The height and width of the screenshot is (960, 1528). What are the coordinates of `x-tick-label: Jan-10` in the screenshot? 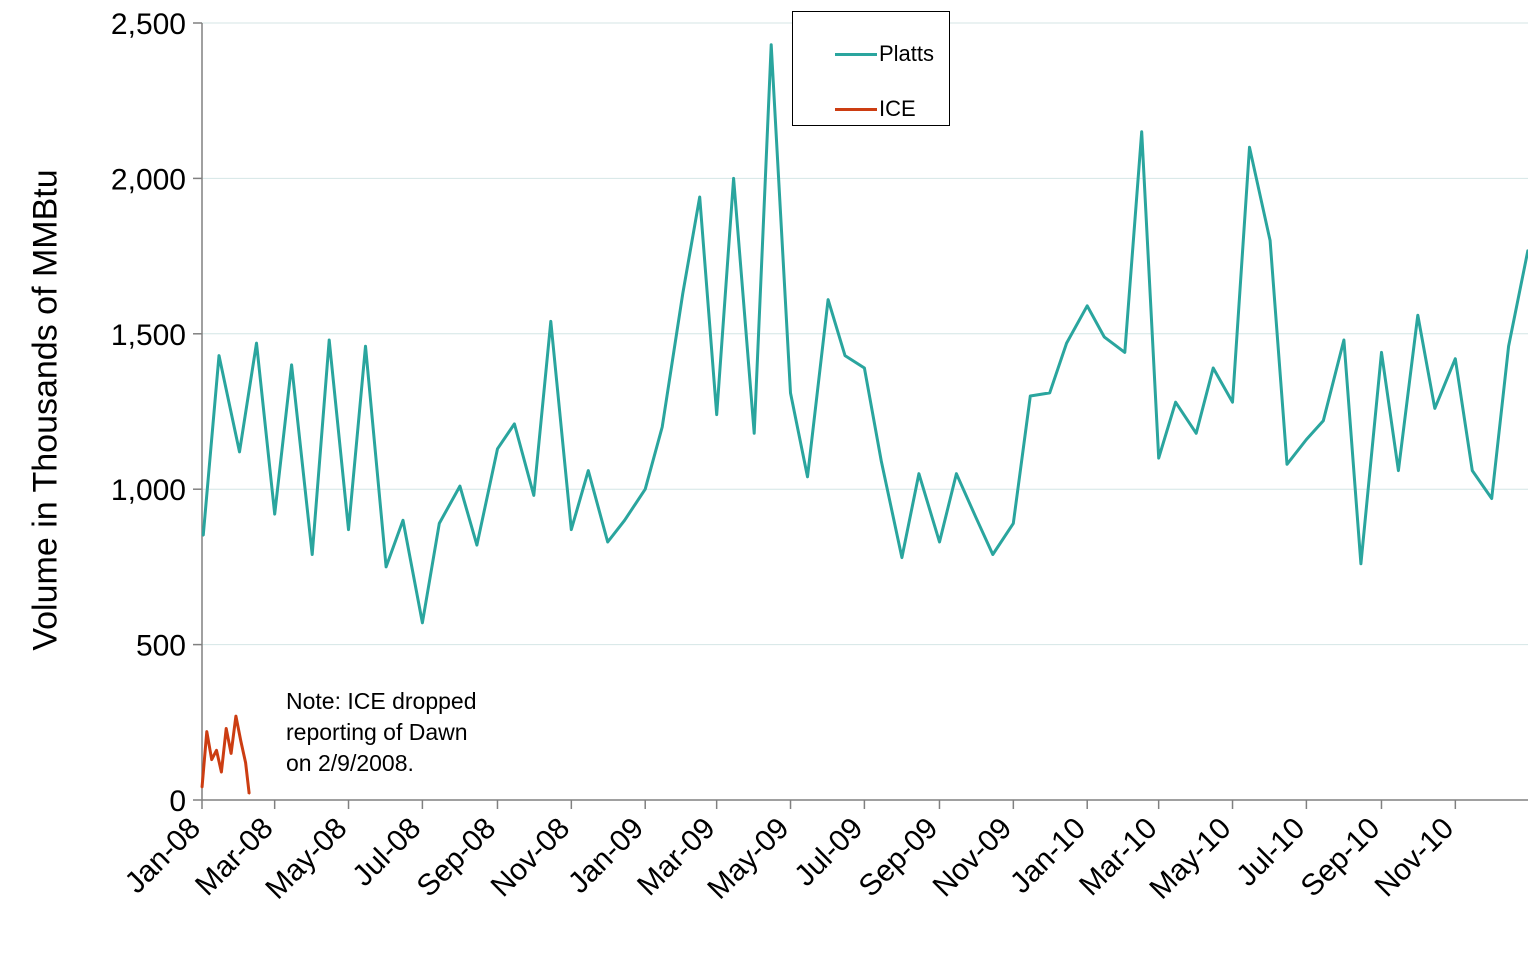 It's located at (1048, 856).